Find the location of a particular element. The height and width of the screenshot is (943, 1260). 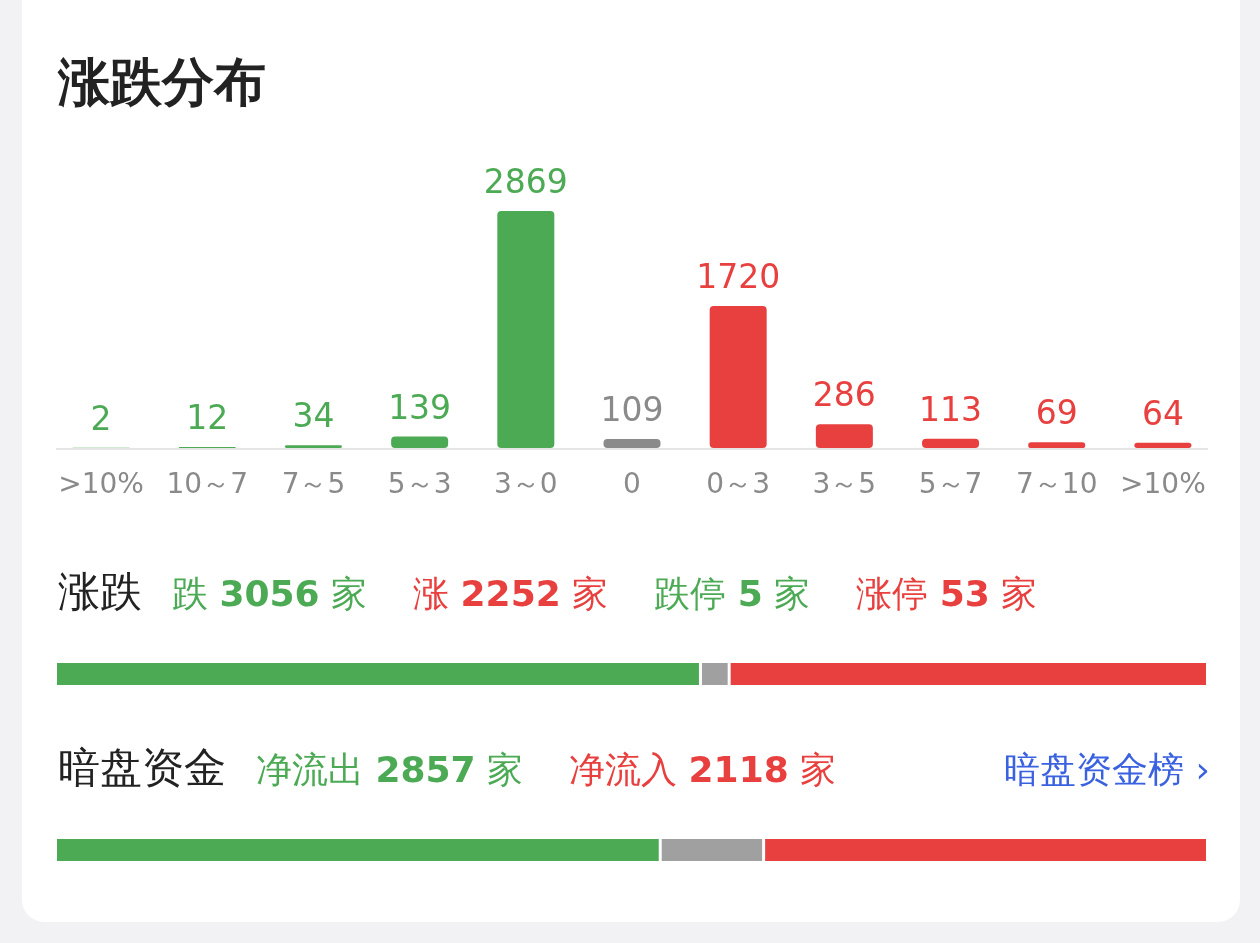

x-tick-label: 7～10 is located at coordinates (1057, 483).